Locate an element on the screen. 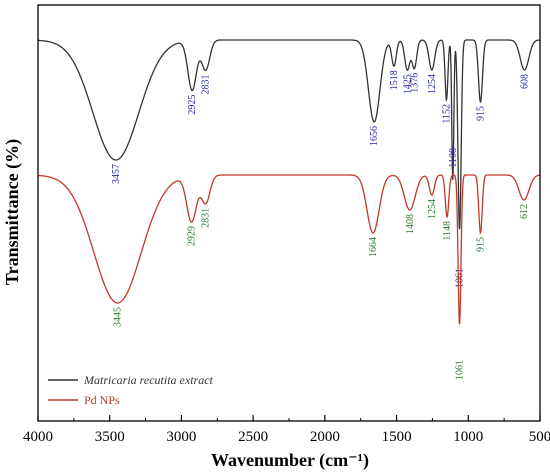 Image resolution: width=550 pixels, height=476 pixels. peak-label: 1152 is located at coordinates (446, 114).